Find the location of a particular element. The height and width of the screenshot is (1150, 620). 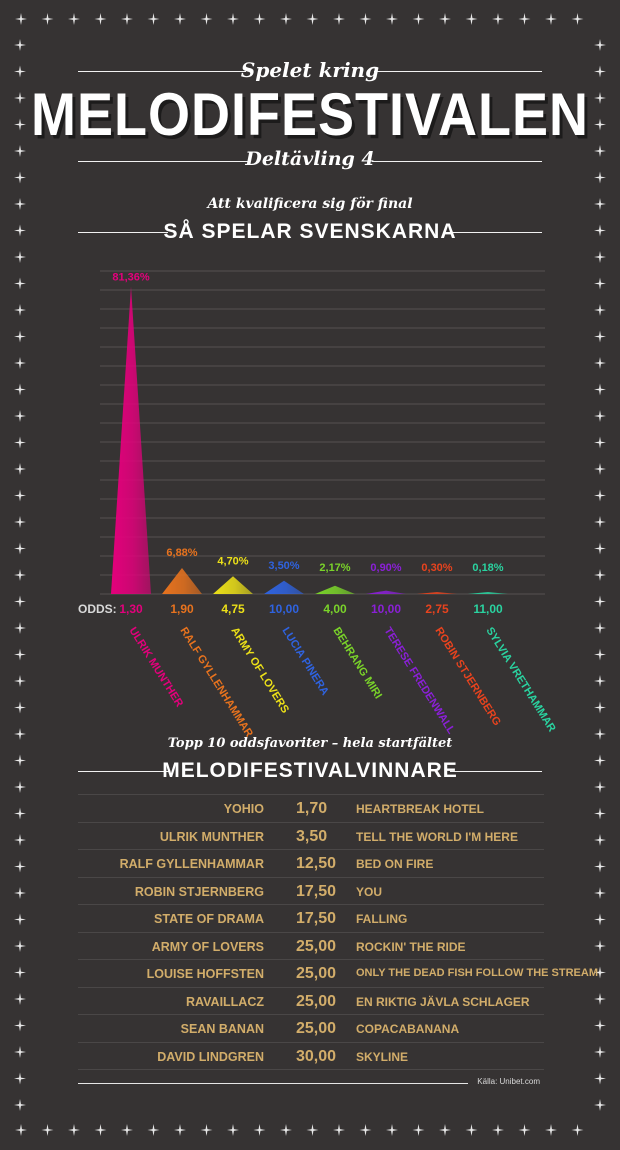

table-row: ARMY OF LOVERS 25,00 ROCKIN' THE RIDE is located at coordinates (311, 946).